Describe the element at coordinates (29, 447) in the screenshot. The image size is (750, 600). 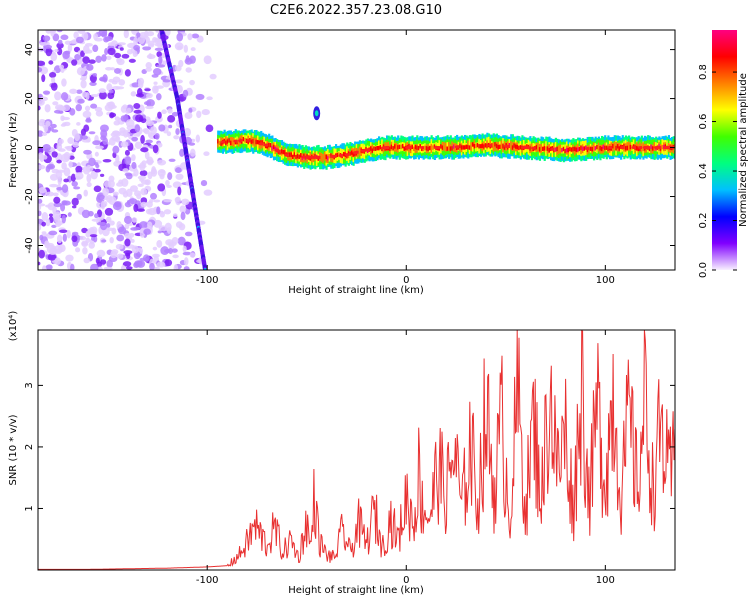
I see `snr-y-tick-label: 2` at that location.